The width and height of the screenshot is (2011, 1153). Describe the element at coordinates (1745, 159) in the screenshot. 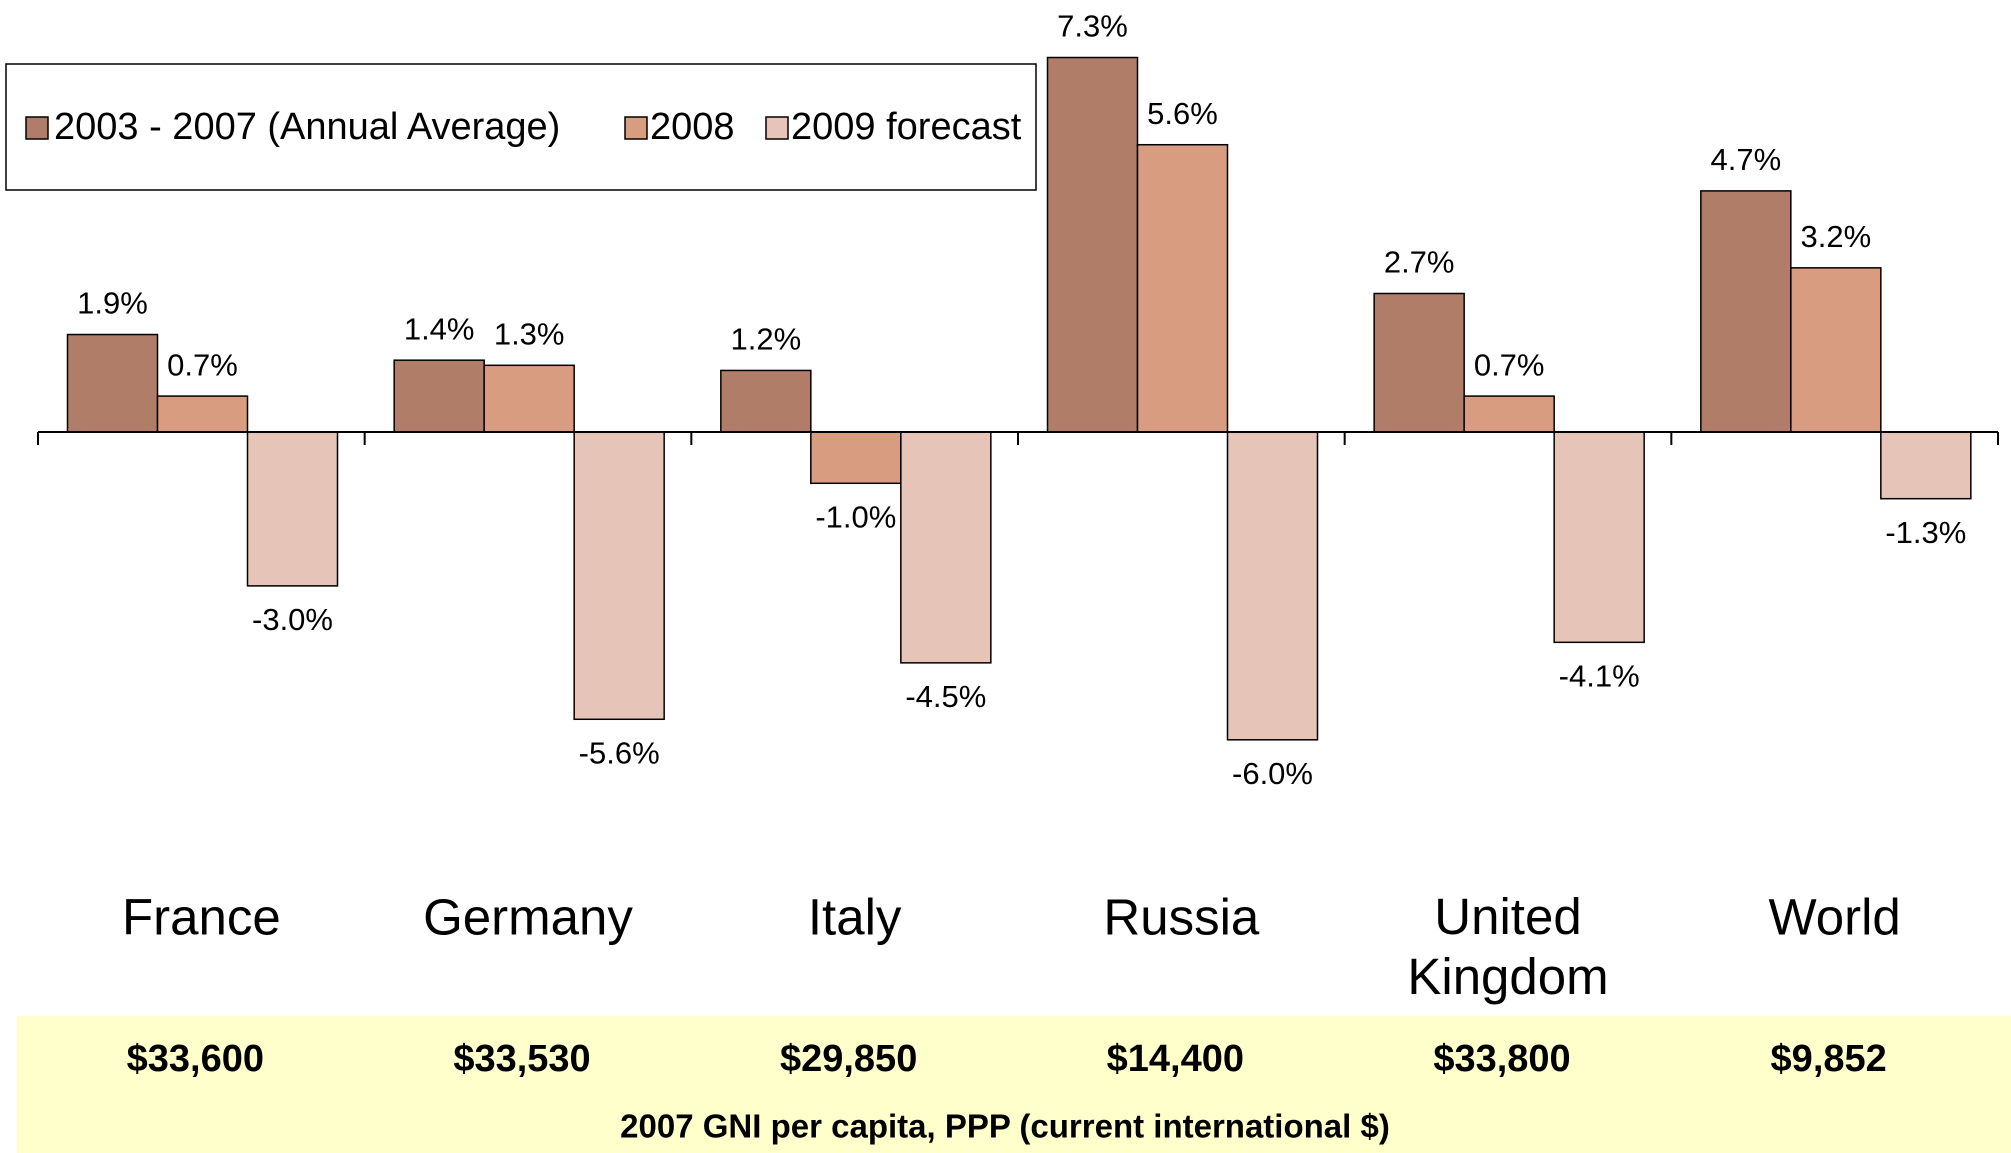

I see `value-label: 4.7%` at that location.